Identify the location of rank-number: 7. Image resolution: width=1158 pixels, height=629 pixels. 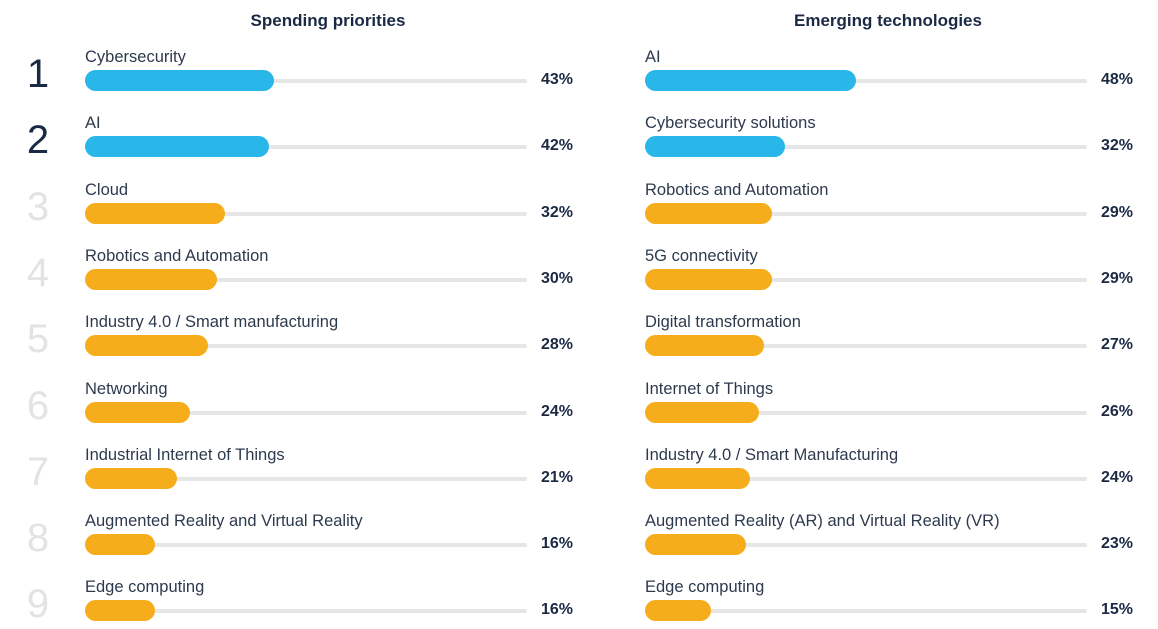
(38, 471).